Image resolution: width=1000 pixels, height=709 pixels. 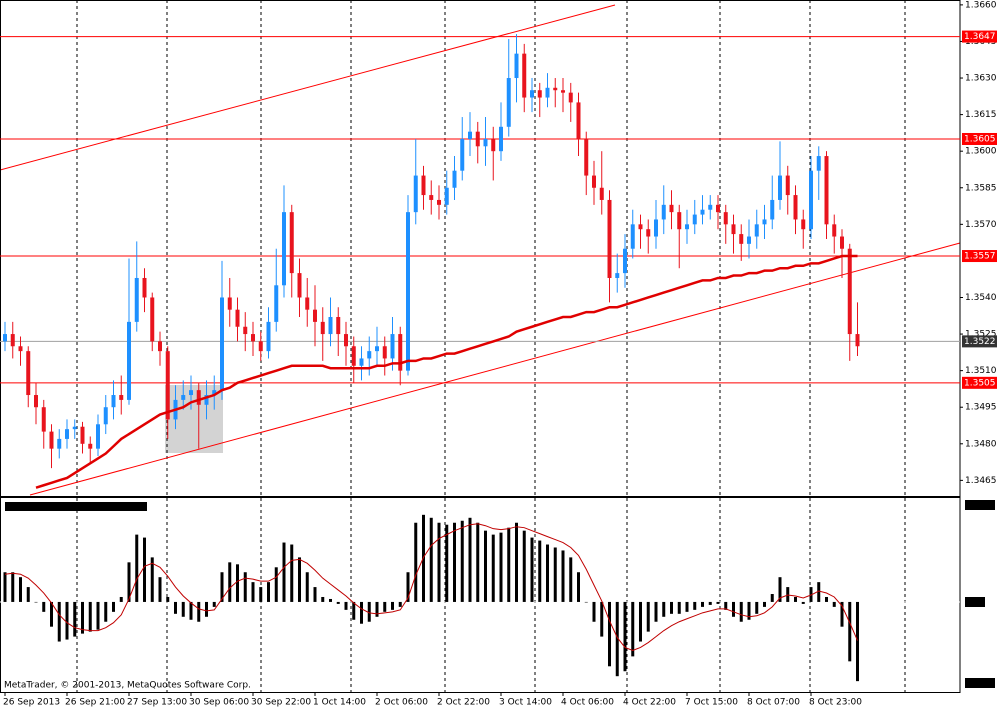 What do you see at coordinates (157, 703) in the screenshot?
I see `x-tick-label: 27 Sep 13:00` at bounding box center [157, 703].